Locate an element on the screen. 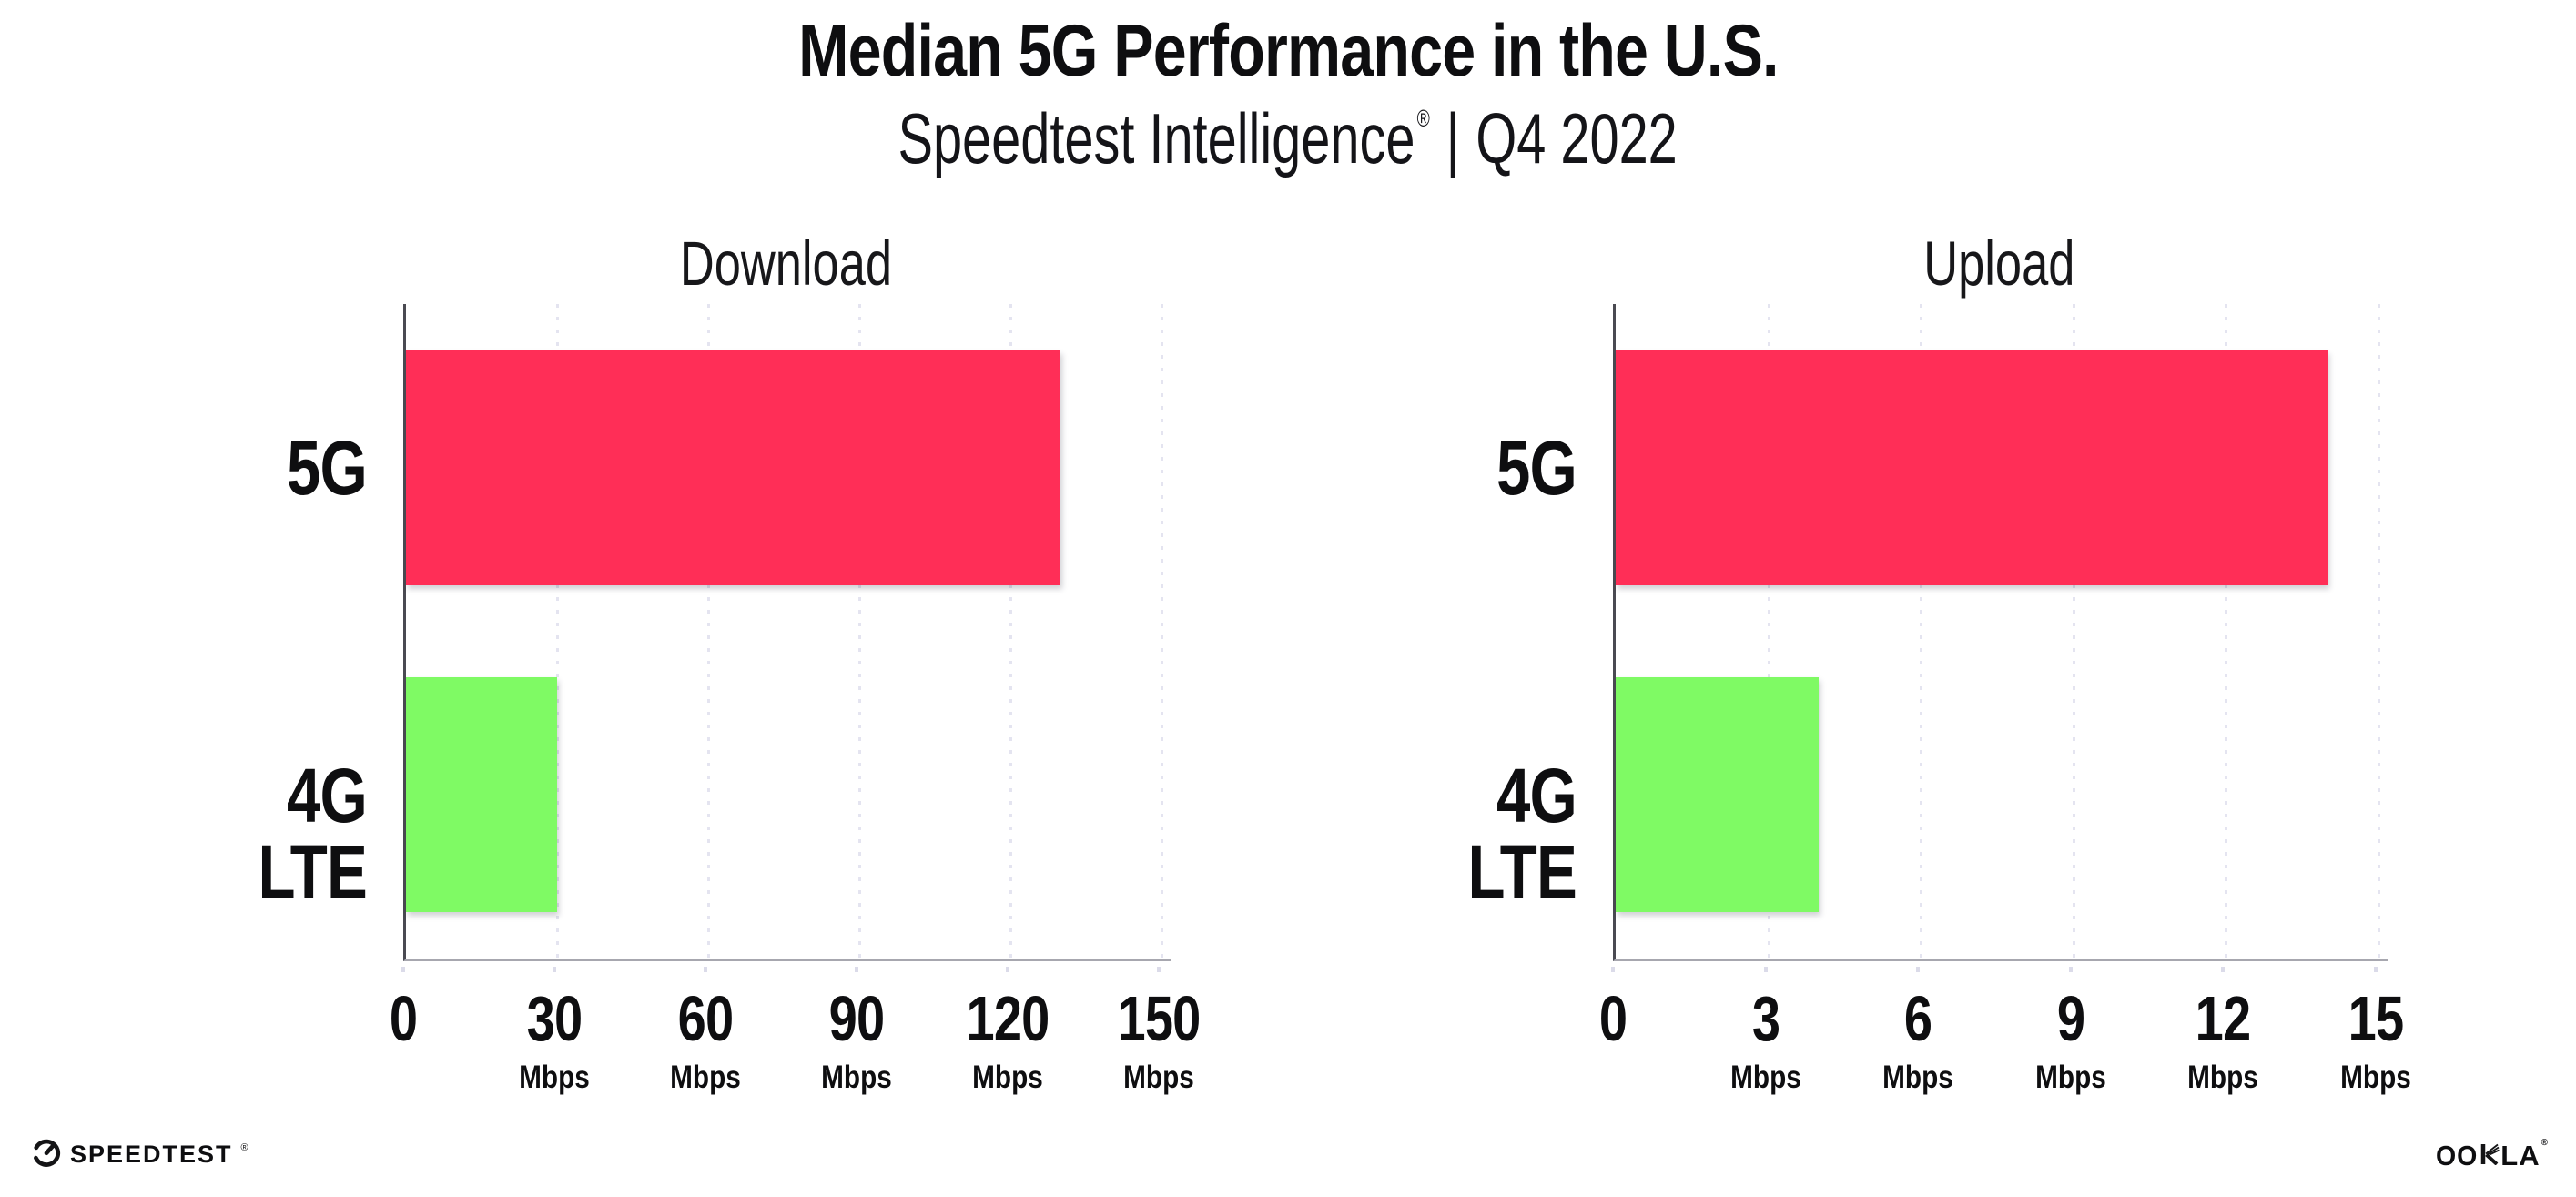  x-tick-inner-60: 60 Mbps is located at coordinates (705, 1040).